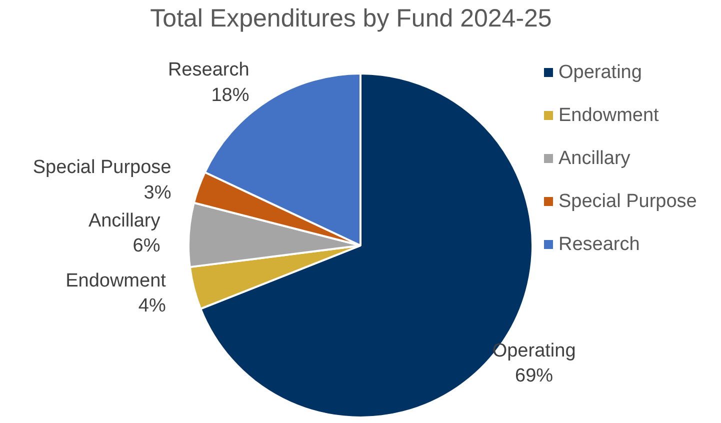 The image size is (721, 423). What do you see at coordinates (124, 221) in the screenshot?
I see `slice-label: Ancillary` at bounding box center [124, 221].